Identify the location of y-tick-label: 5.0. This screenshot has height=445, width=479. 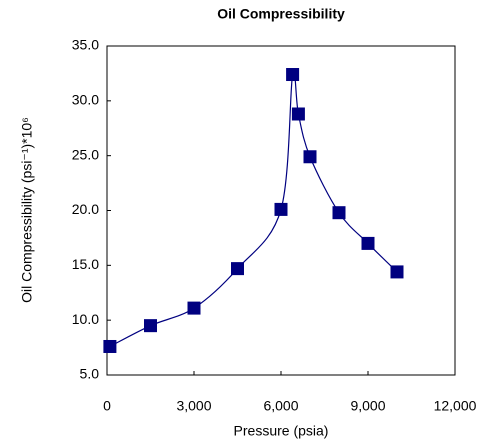
(90, 374).